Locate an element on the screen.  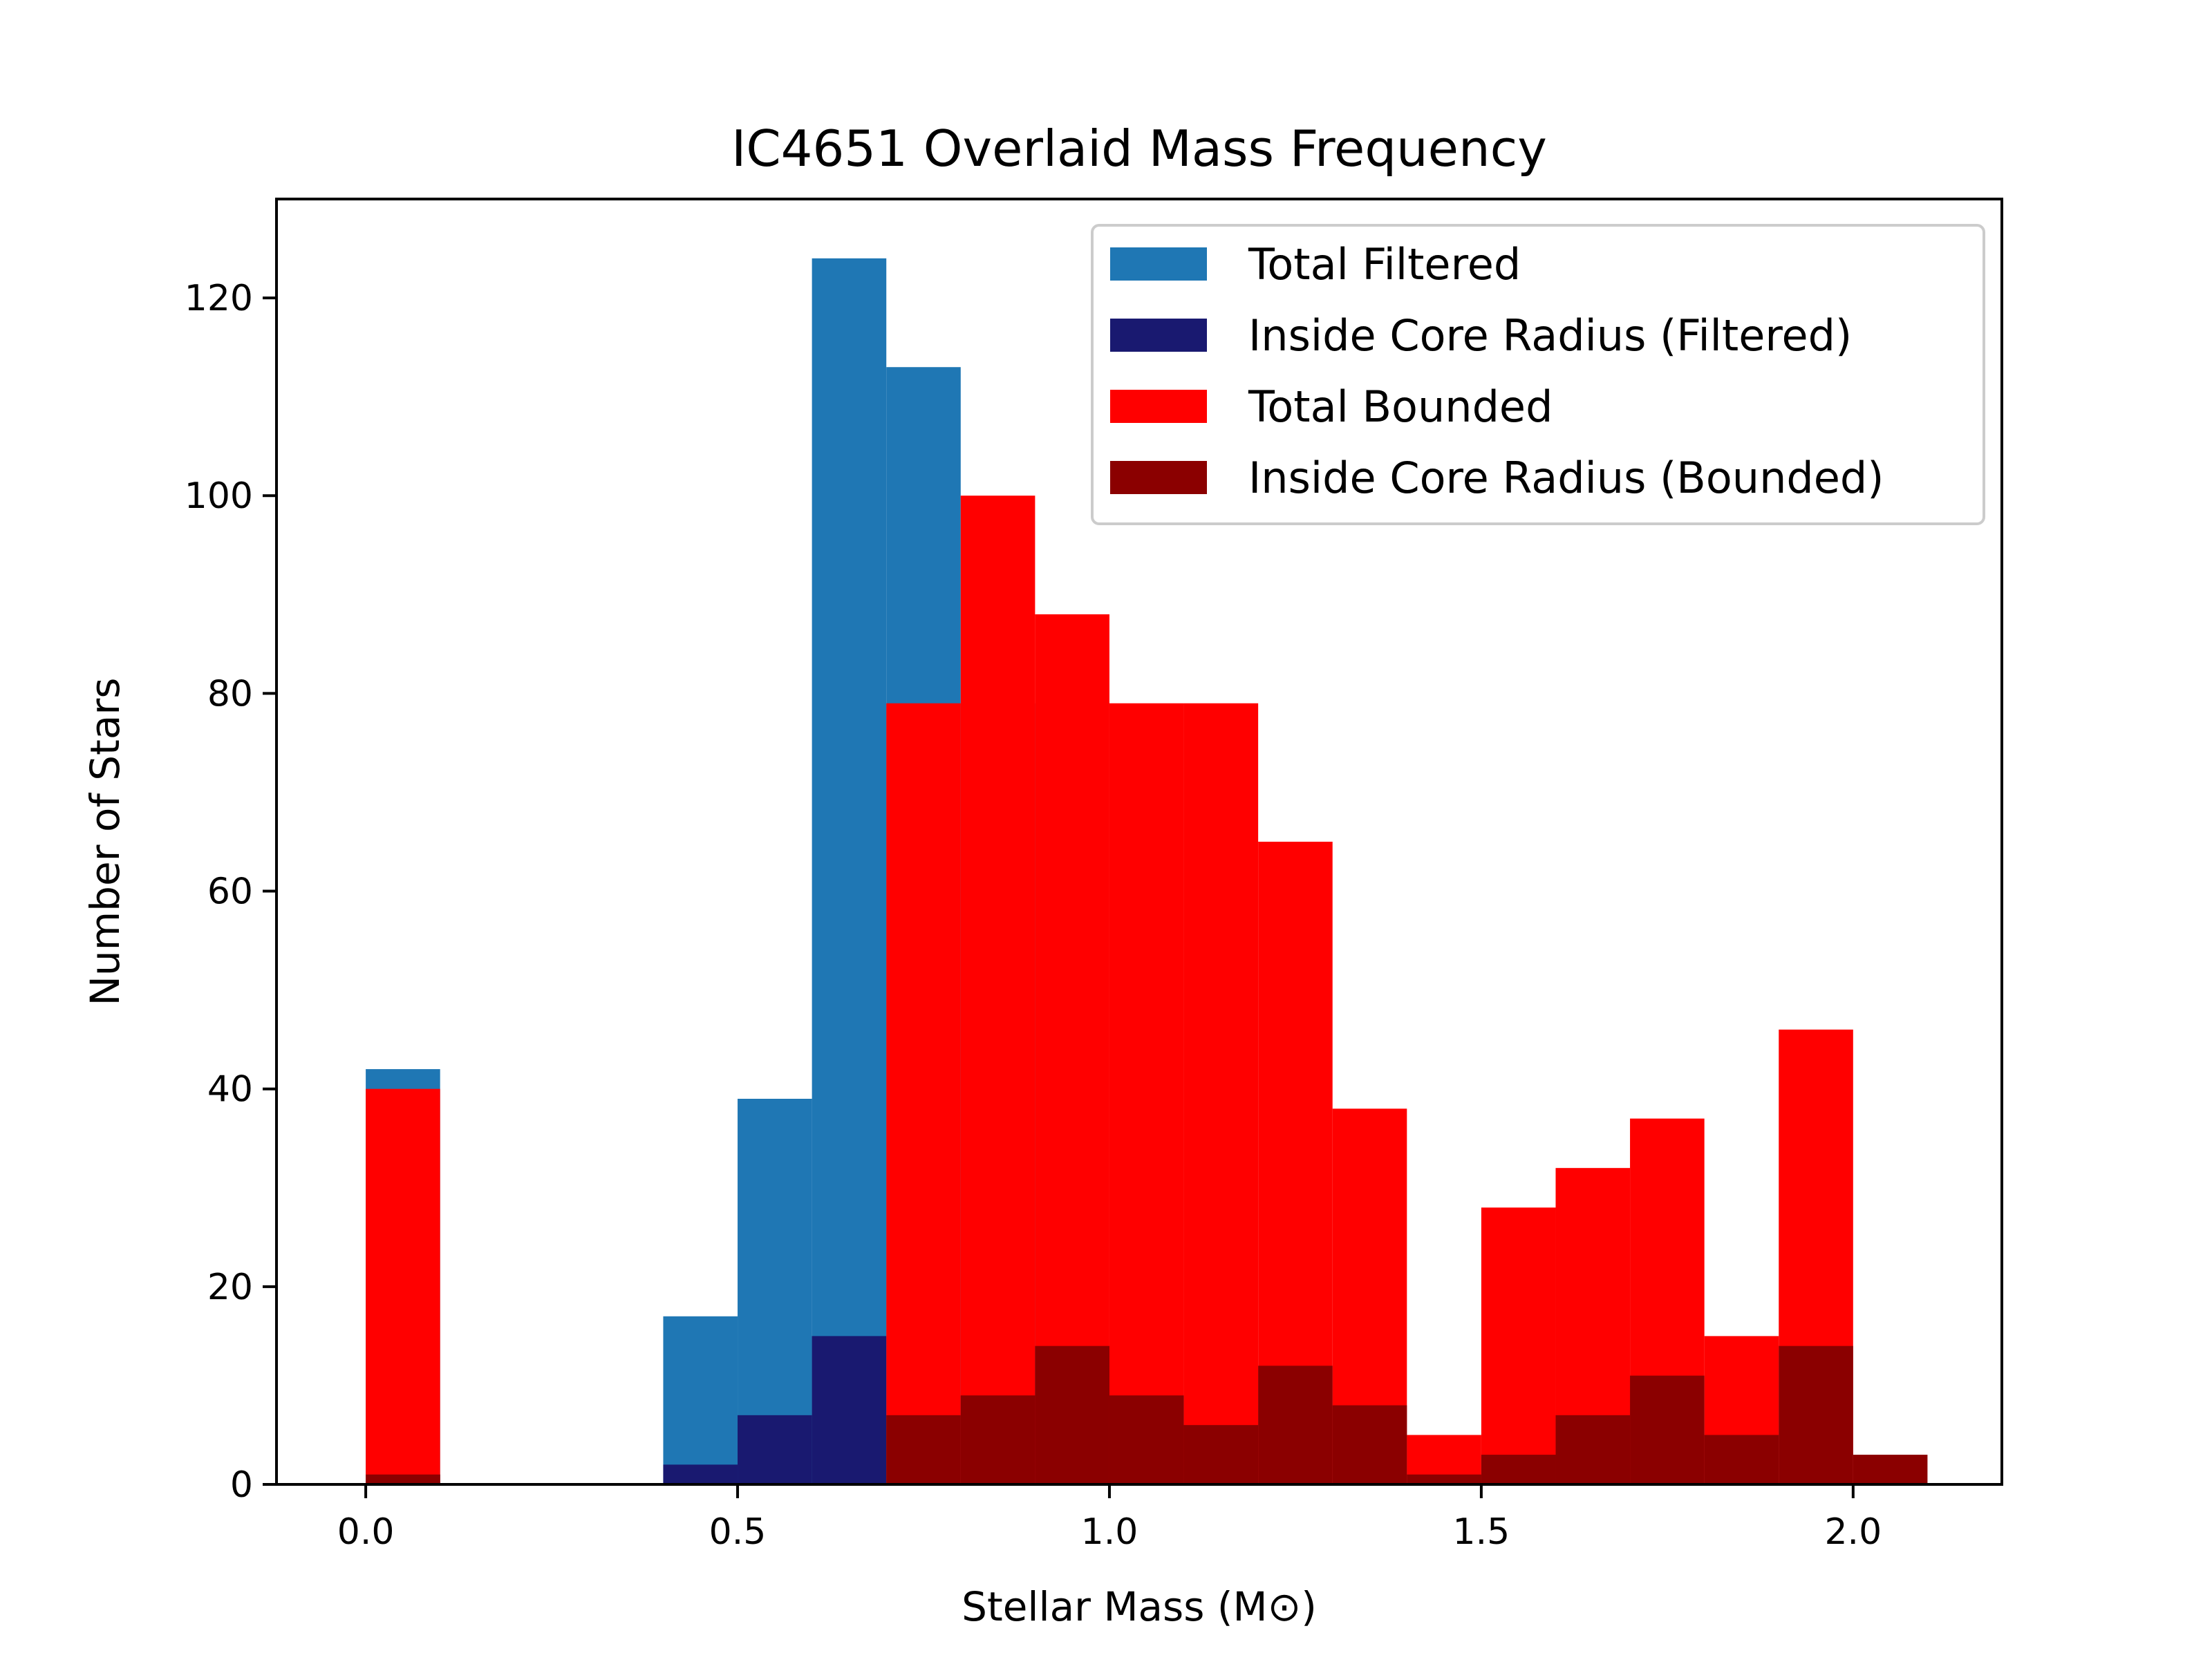
bar-series3-bin19 is located at coordinates (1816, 1414).